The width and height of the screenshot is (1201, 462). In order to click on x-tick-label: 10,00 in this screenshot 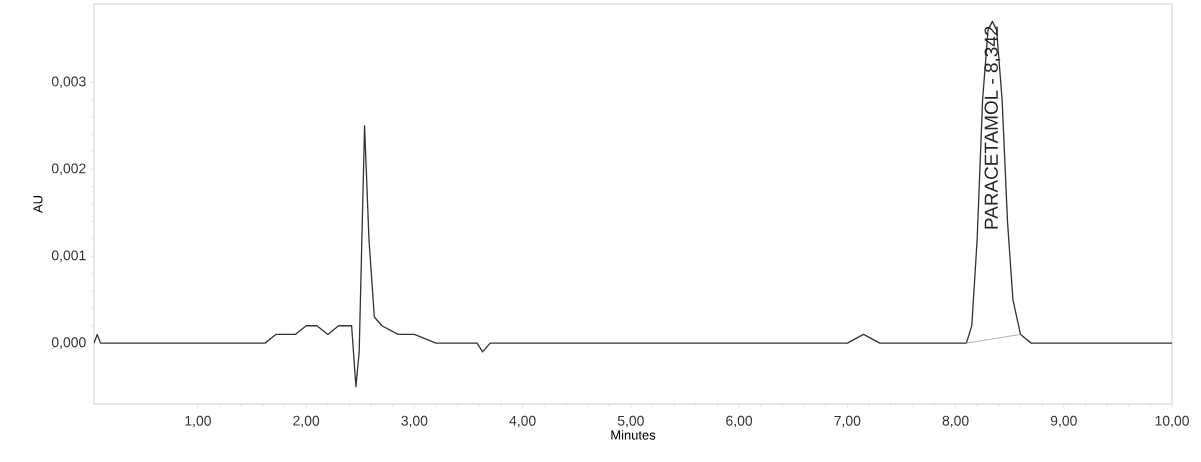, I will do `click(1172, 421)`.